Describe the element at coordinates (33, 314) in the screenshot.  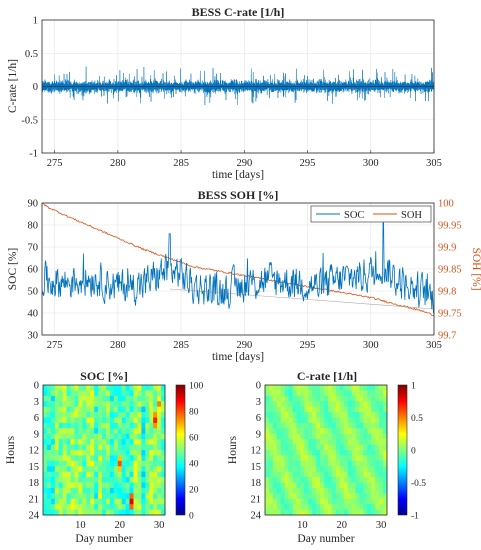
I see `chart2-y-tick-label-left: 40` at that location.